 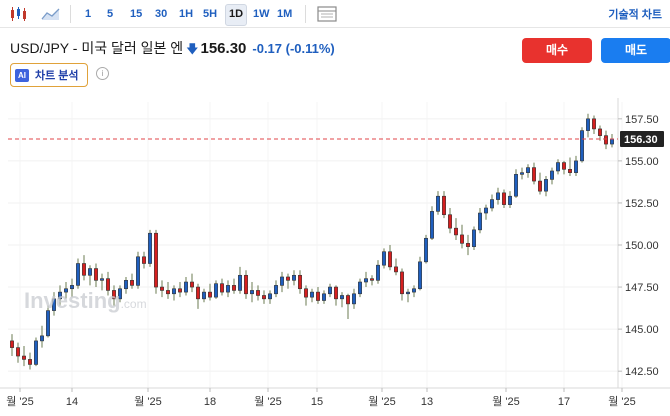 I want to click on timeframe-15: 15, so click(x=136, y=14).